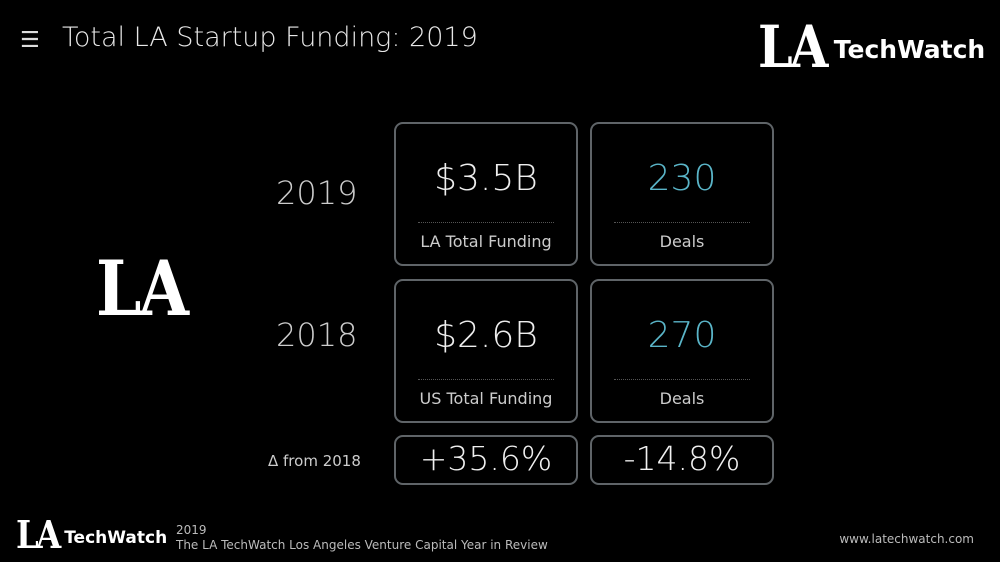 The height and width of the screenshot is (562, 1000). Describe the element at coordinates (30, 40) in the screenshot. I see `hamburger-icon: ☰` at that location.